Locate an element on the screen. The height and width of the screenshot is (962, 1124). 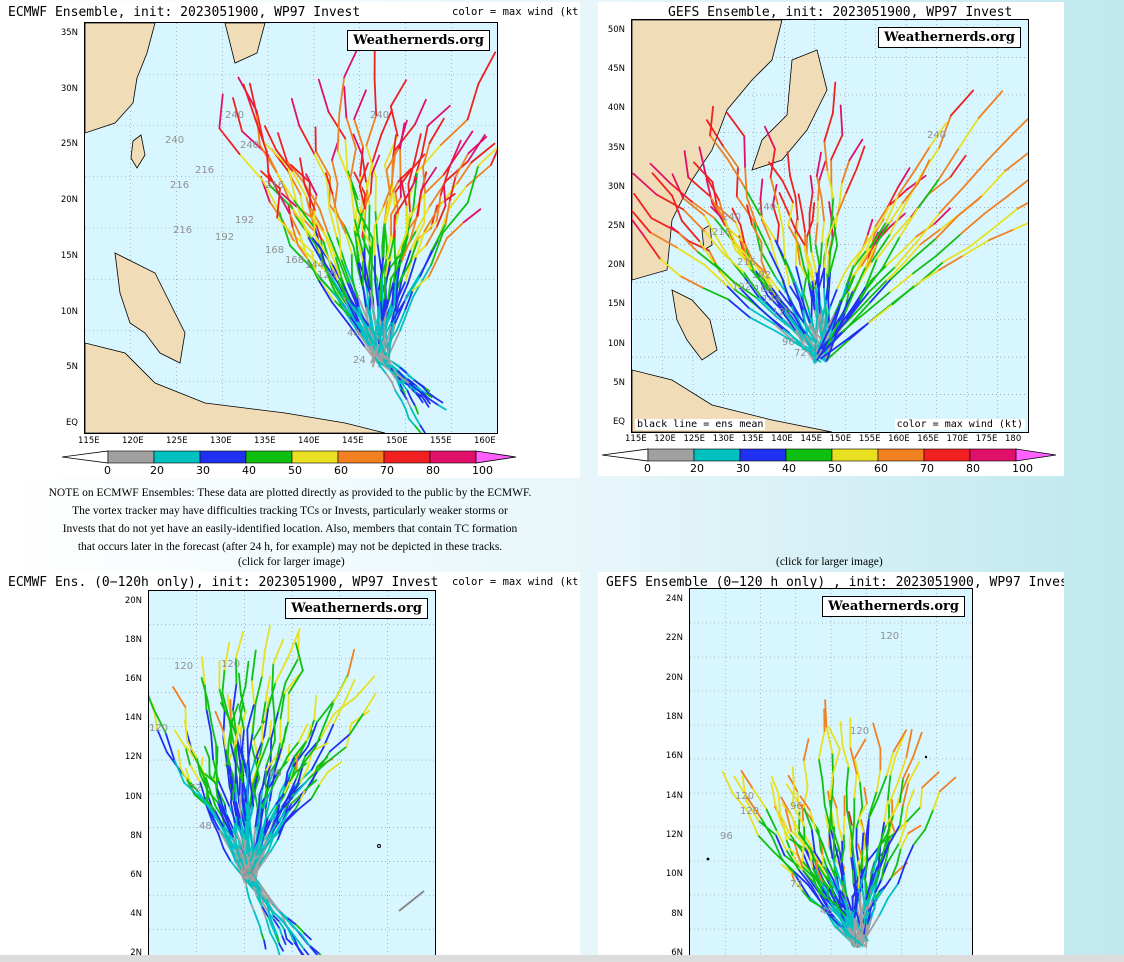
lat-tick-label: 25N is located at coordinates (616, 226).